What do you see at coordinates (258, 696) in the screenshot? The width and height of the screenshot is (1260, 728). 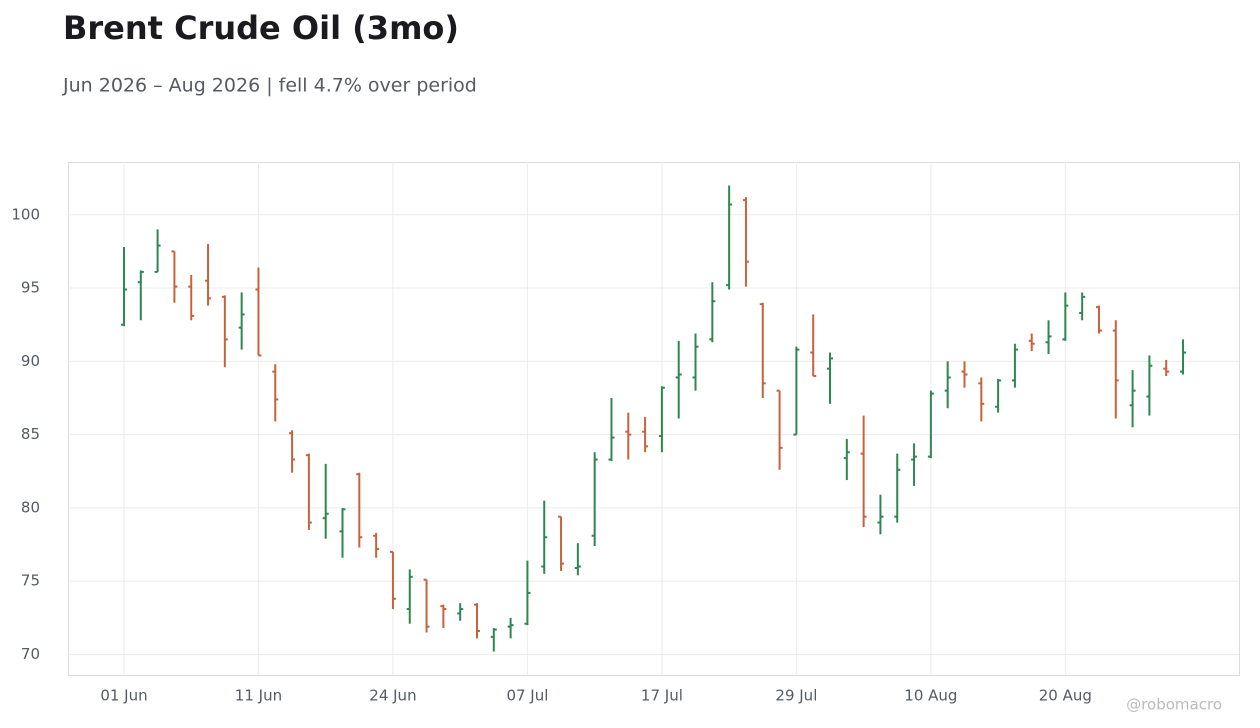 I see `x-tick-label: 11 Jun` at bounding box center [258, 696].